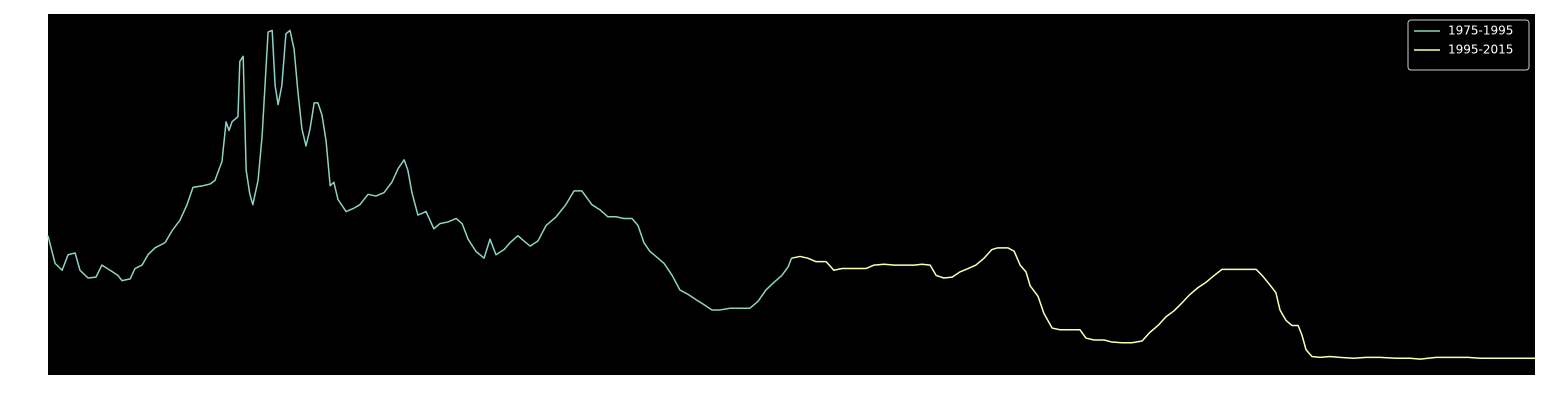 The image size is (1541, 406). What do you see at coordinates (1480, 31) in the screenshot?
I see `legend-label: 1975-1995` at bounding box center [1480, 31].